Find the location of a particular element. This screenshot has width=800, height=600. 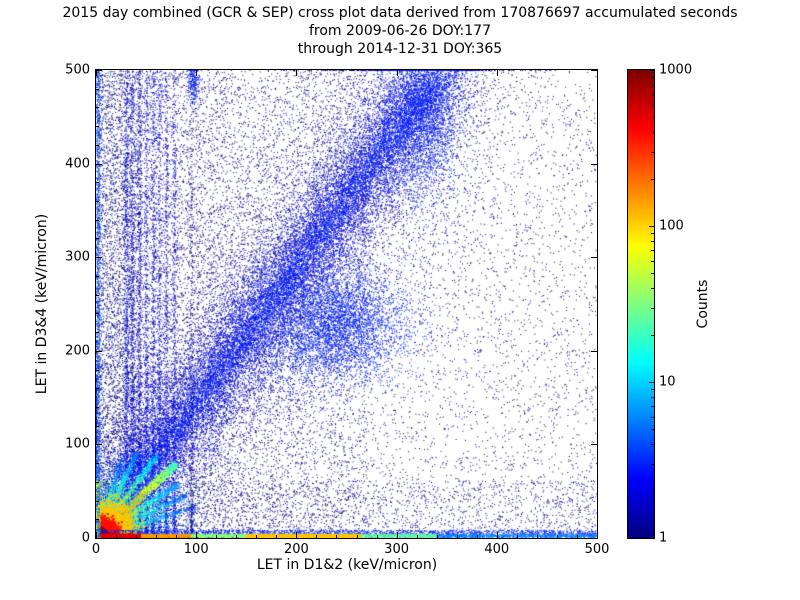

y-tick-label: 300 is located at coordinates (77, 257).